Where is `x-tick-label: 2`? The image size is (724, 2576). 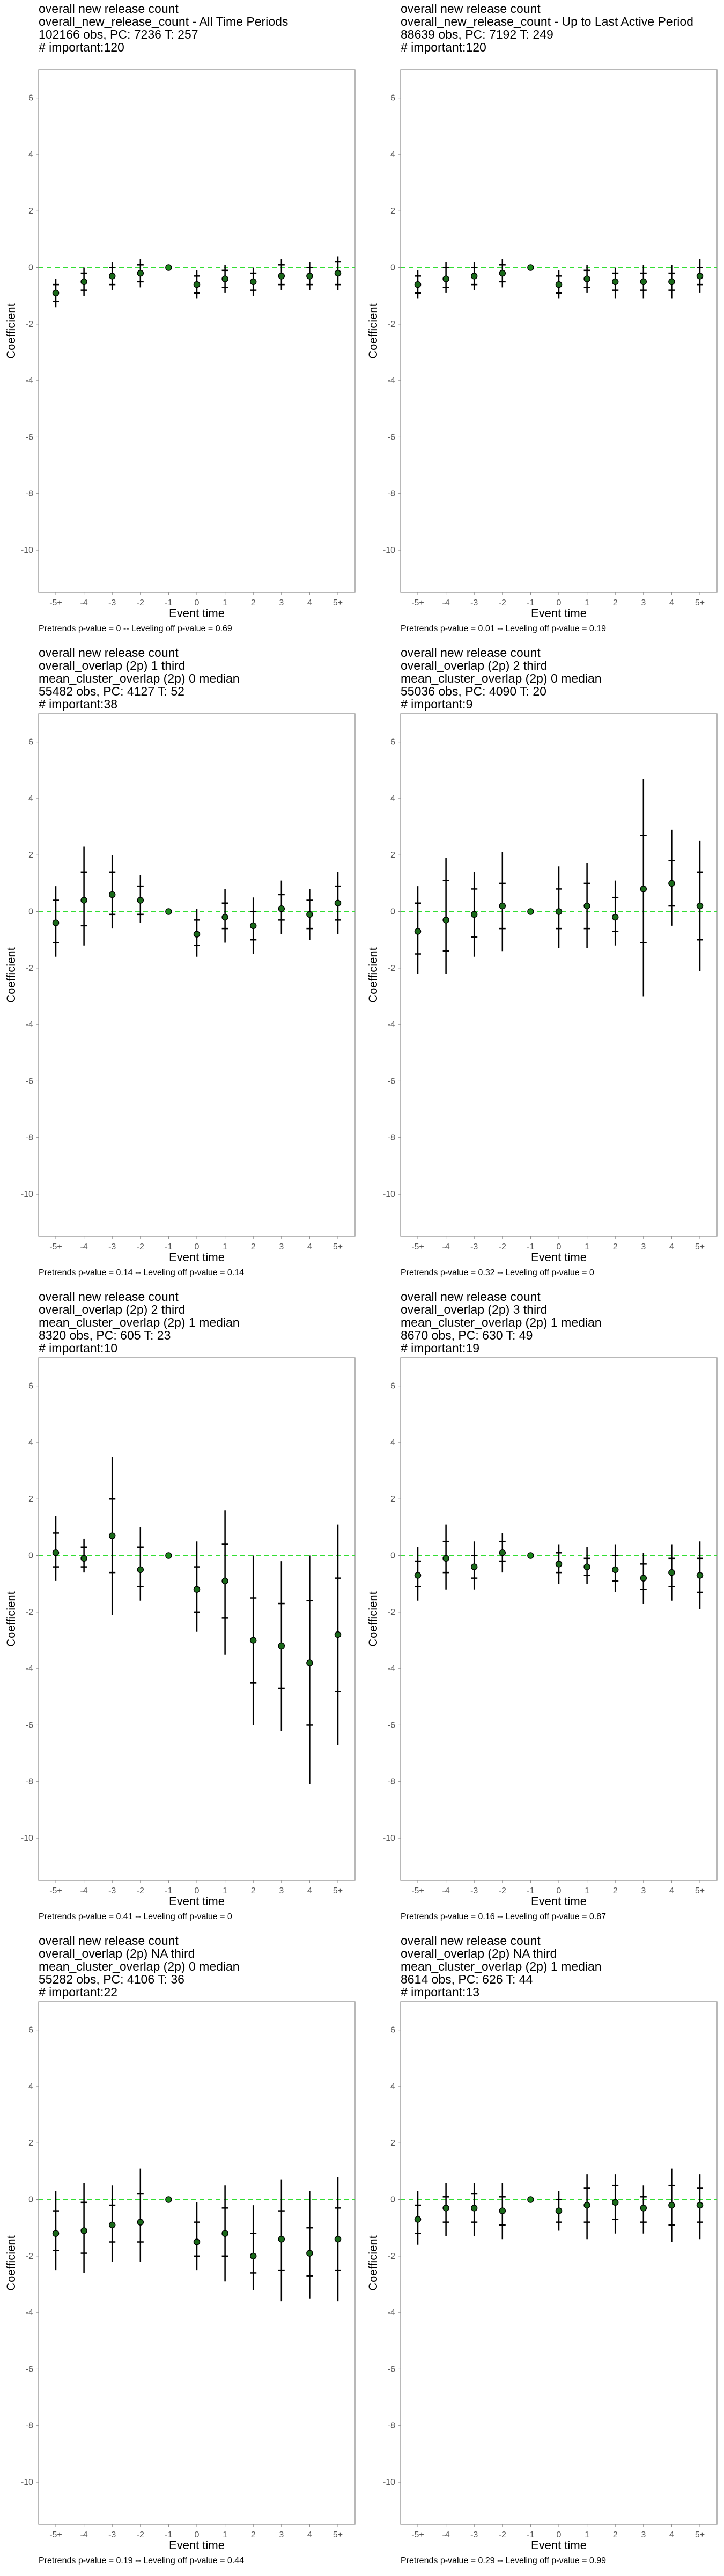
x-tick-label: 2 is located at coordinates (615, 2535).